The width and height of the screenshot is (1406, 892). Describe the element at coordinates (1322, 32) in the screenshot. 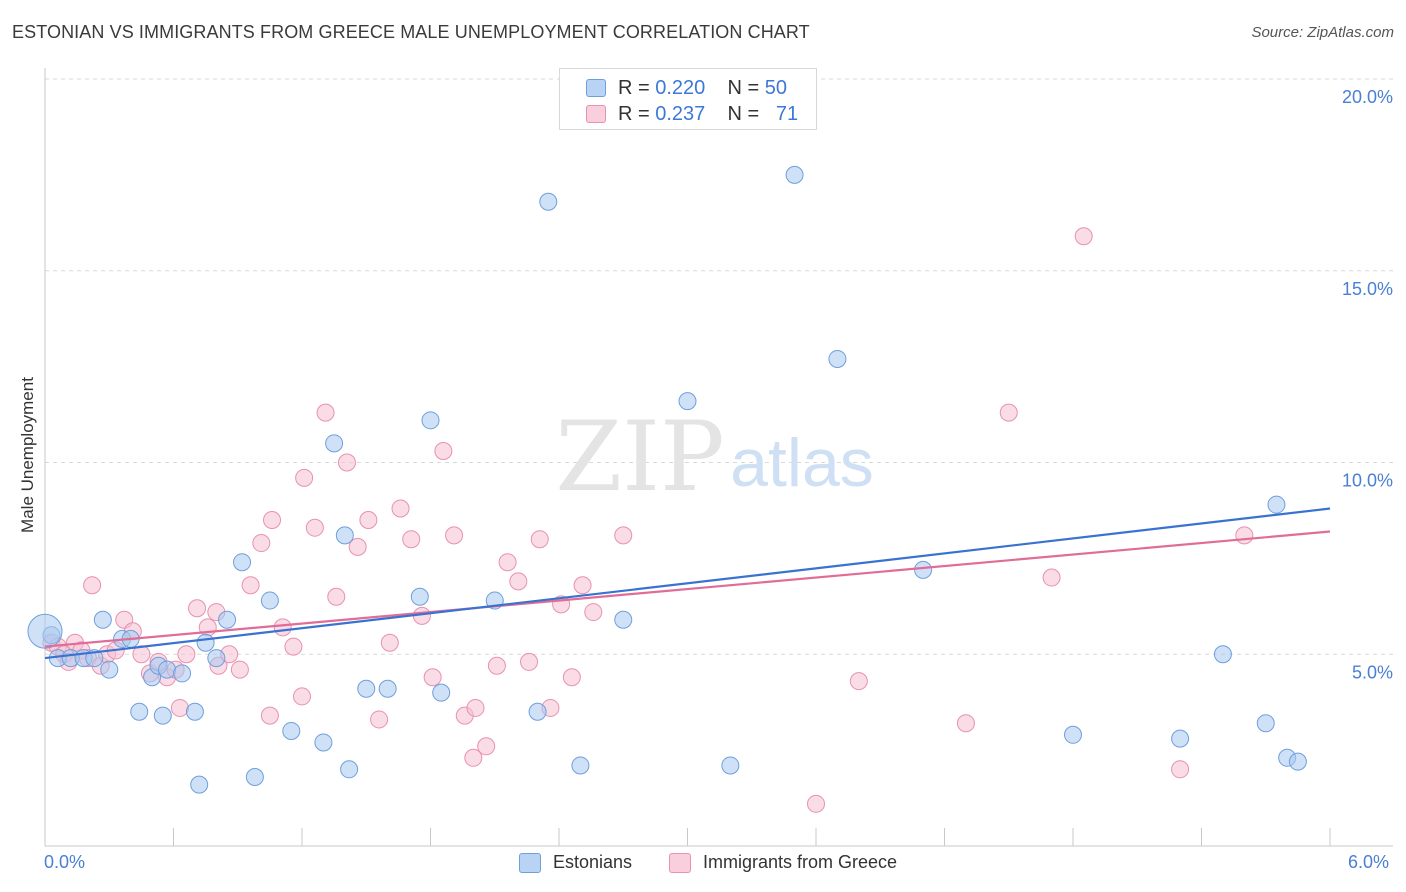

I see `source-label: Source: ZipAtlas.com` at that location.